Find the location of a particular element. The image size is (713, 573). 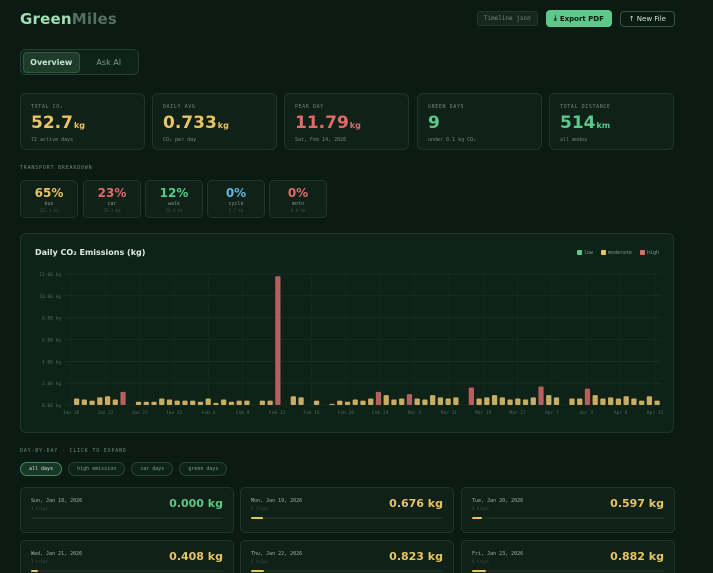

filter-car-days: car days is located at coordinates (152, 469).